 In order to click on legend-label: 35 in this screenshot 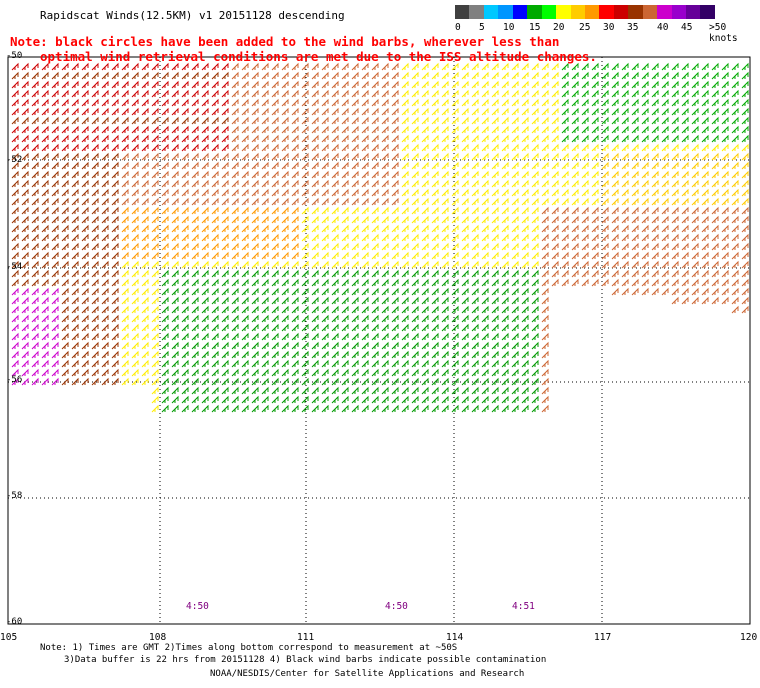, I will do `click(633, 27)`.